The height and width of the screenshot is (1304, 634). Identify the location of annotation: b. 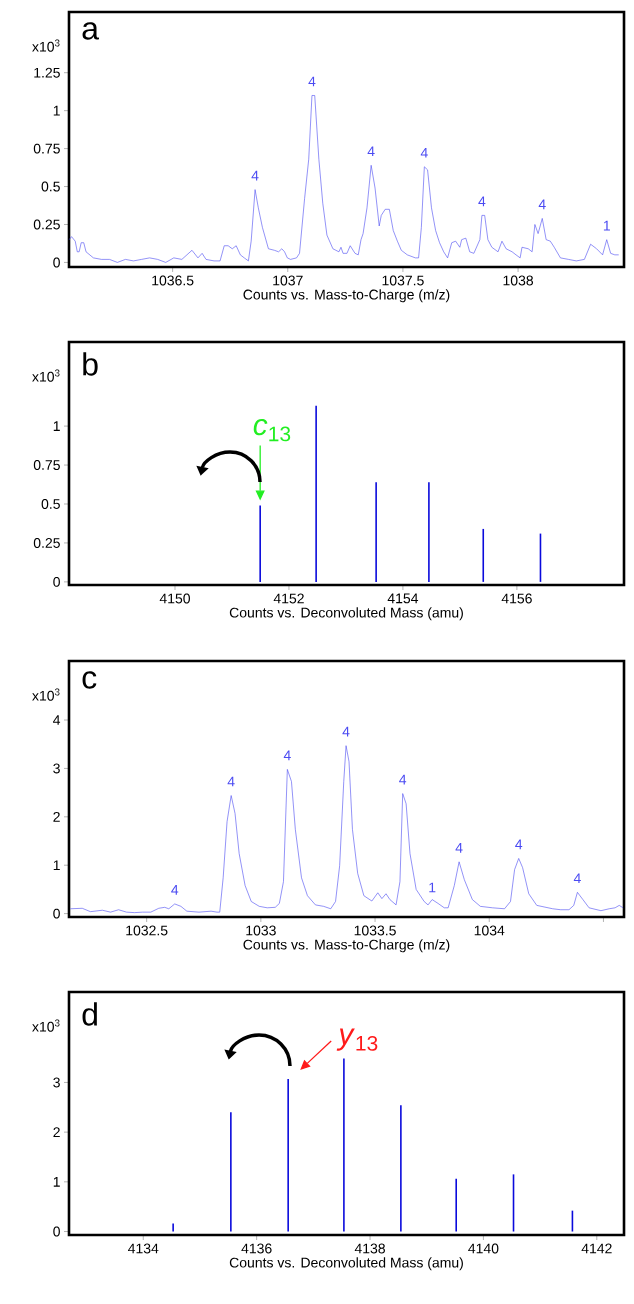
(90, 364).